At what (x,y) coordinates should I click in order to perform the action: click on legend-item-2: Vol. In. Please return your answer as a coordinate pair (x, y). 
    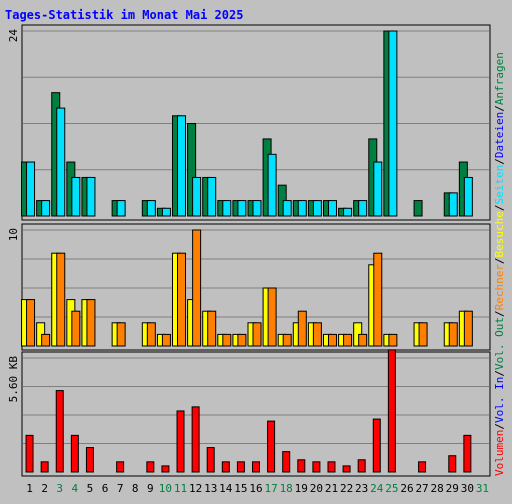
    Looking at the image, I should click on (499, 400).